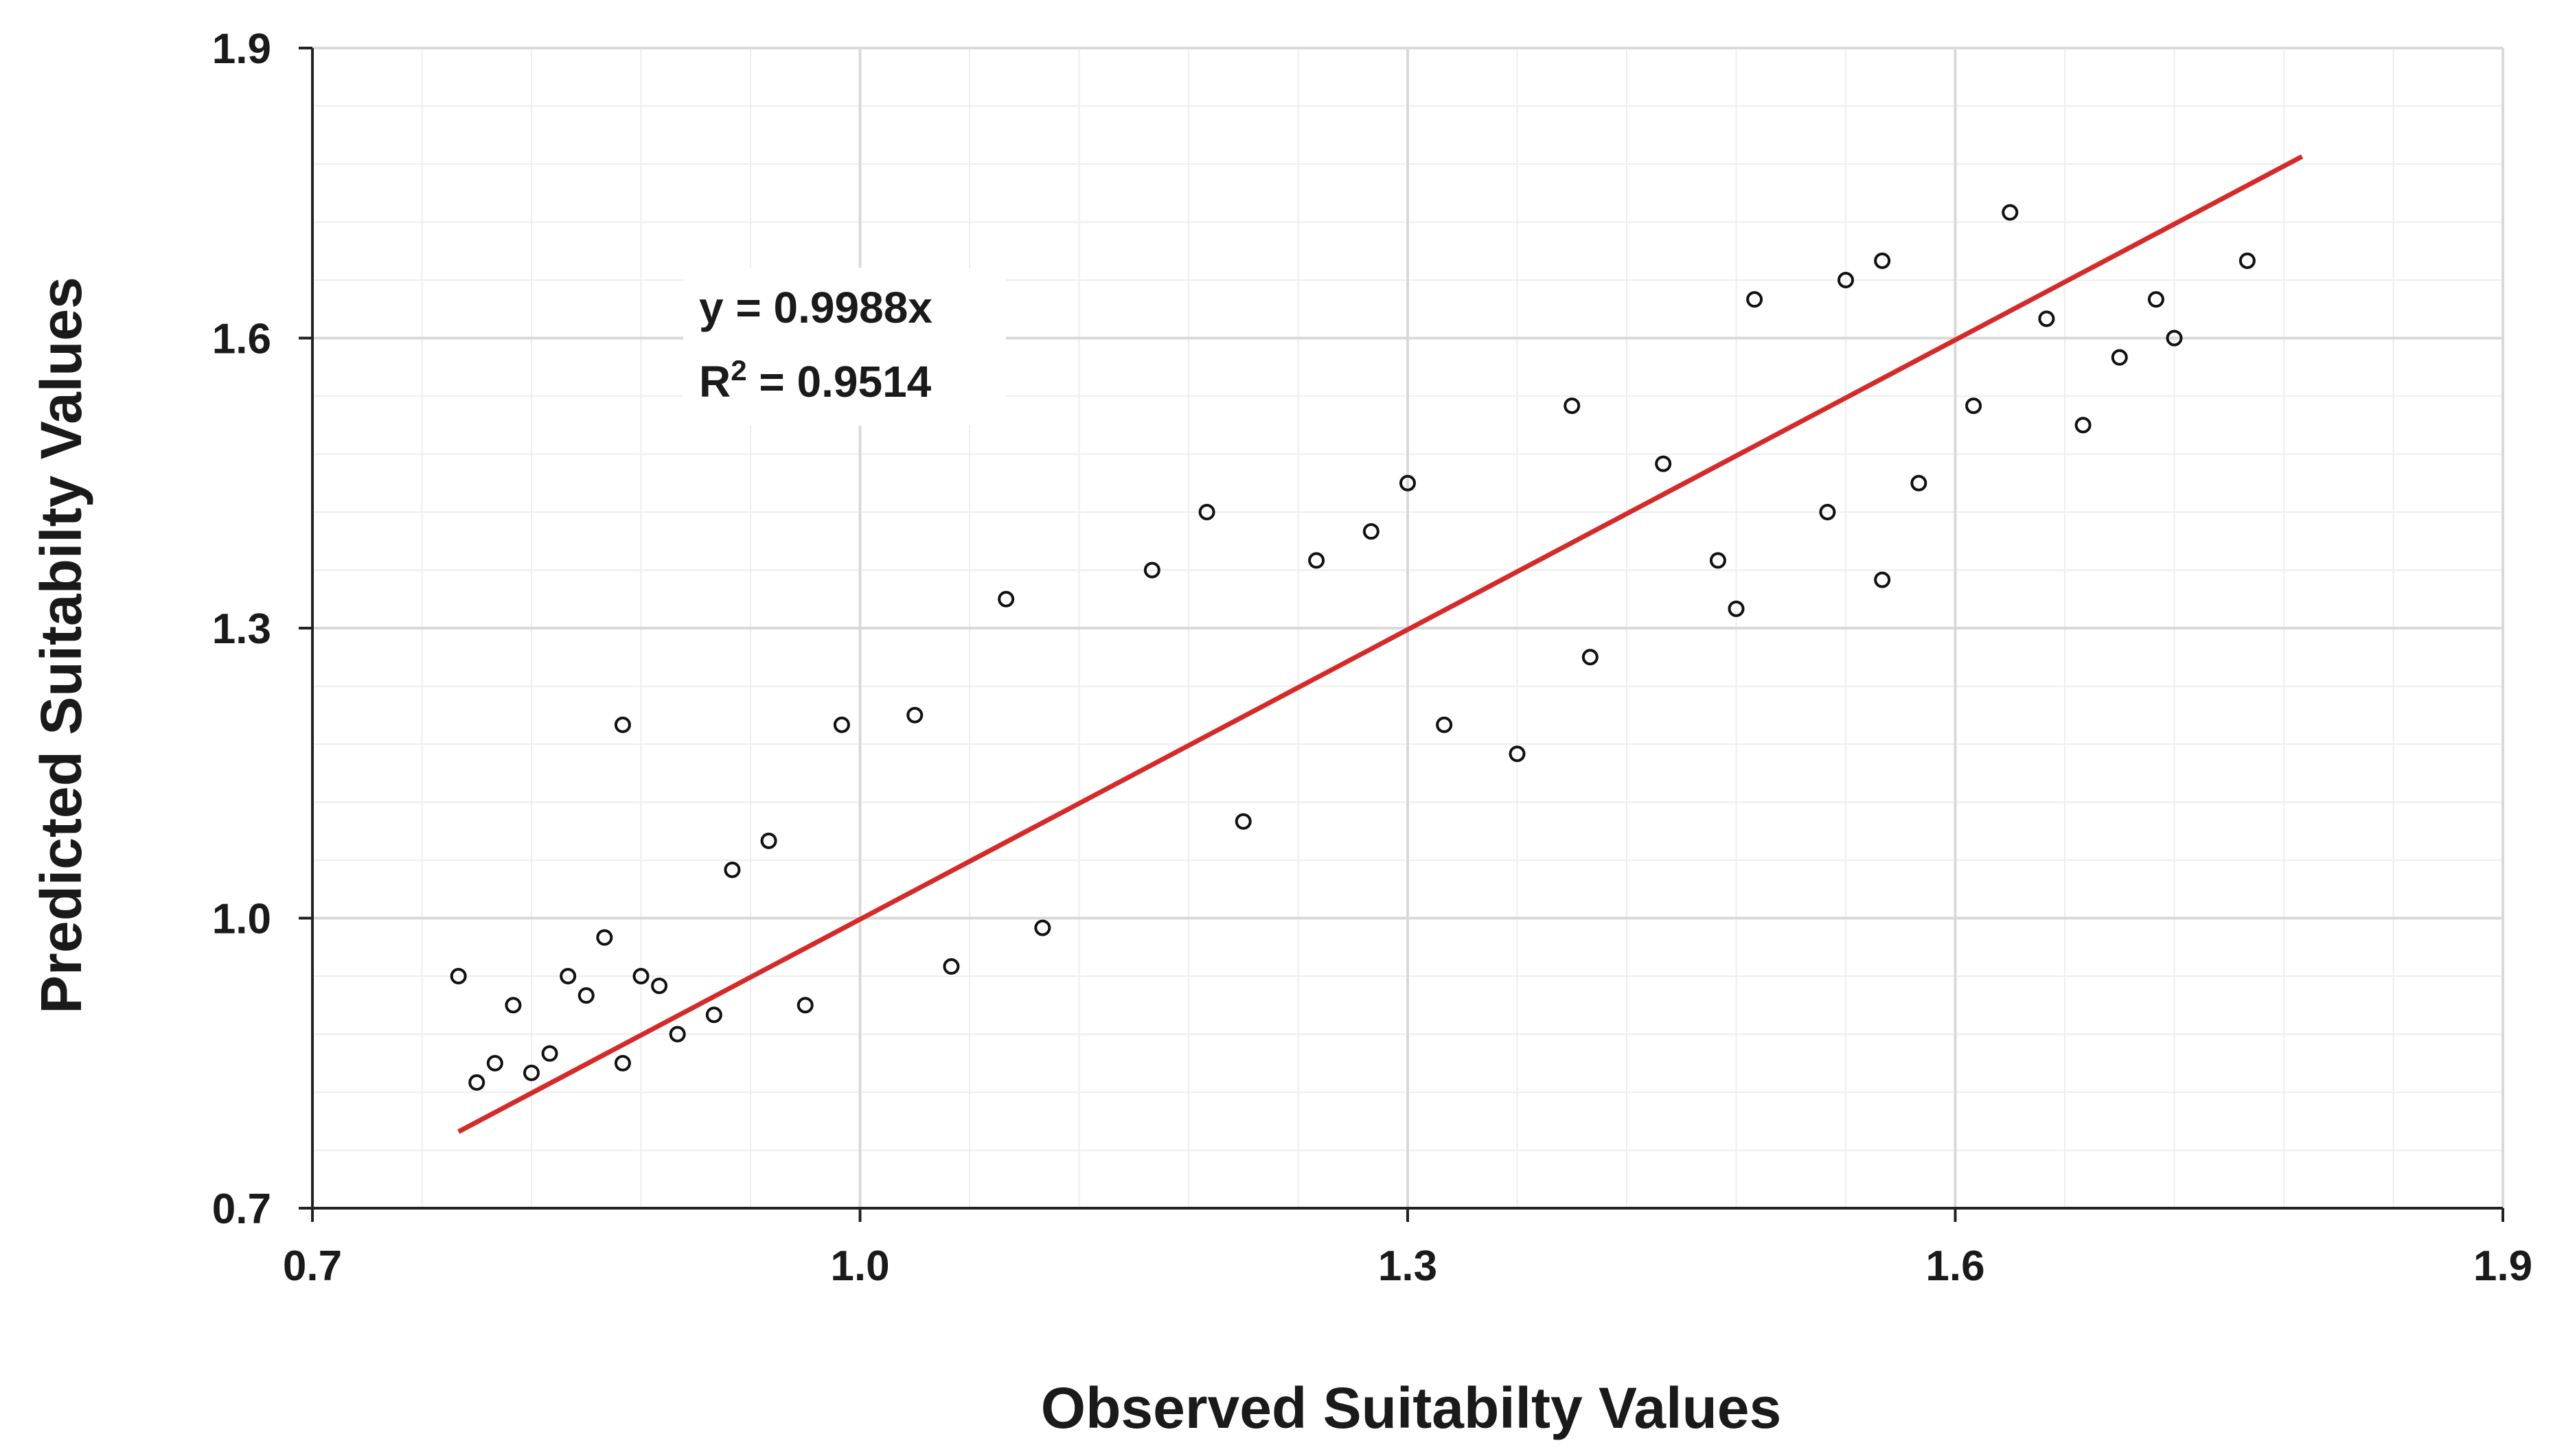  Describe the element at coordinates (241, 1209) in the screenshot. I see `y-tick-label: 0.7` at that location.